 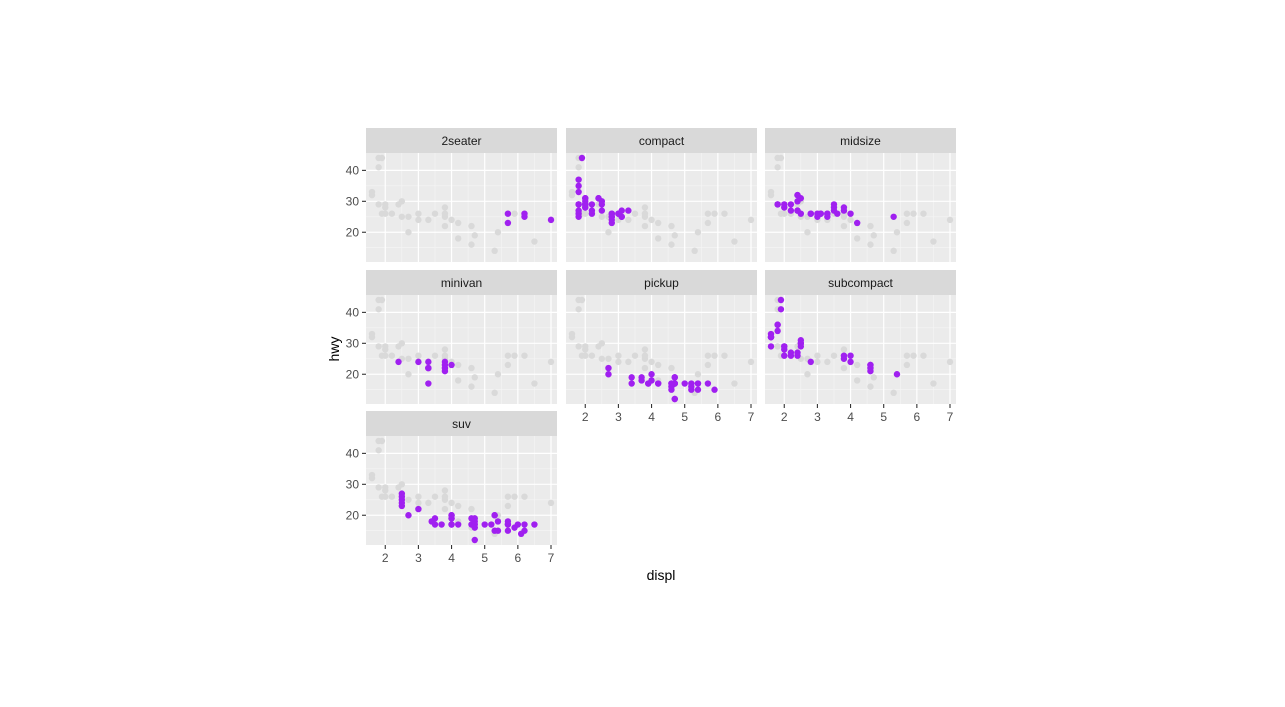 What do you see at coordinates (860, 283) in the screenshot?
I see `facet-strip-label: subcompact` at bounding box center [860, 283].